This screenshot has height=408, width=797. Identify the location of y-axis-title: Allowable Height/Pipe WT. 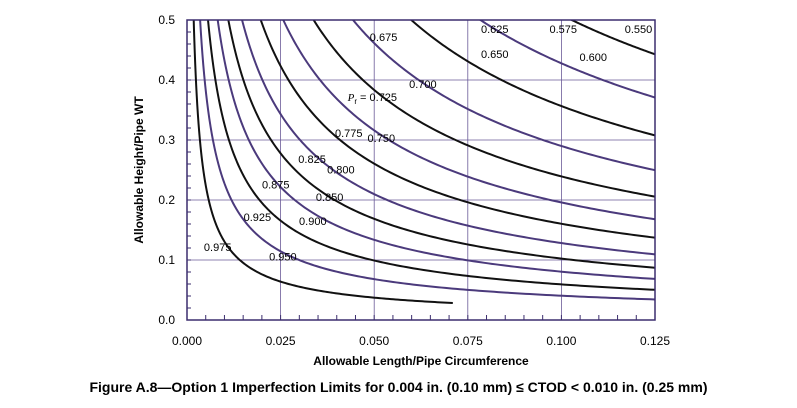
(139, 170).